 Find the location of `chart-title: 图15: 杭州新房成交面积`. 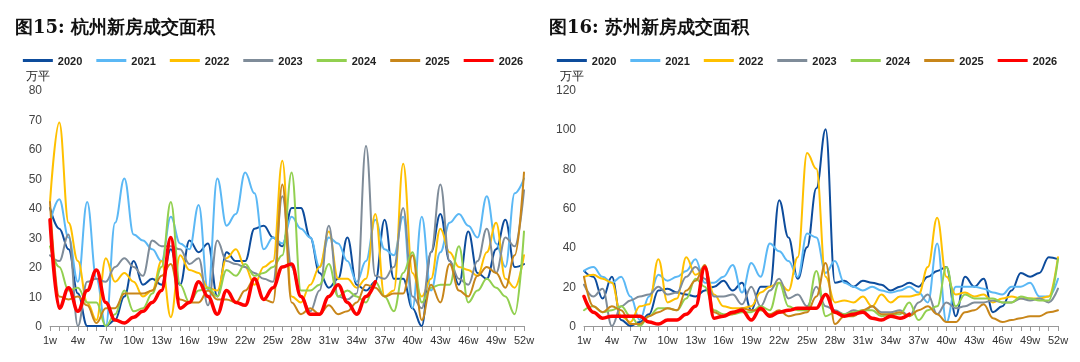

chart-title: 图15: 杭州新房成交面积 is located at coordinates (115, 26).